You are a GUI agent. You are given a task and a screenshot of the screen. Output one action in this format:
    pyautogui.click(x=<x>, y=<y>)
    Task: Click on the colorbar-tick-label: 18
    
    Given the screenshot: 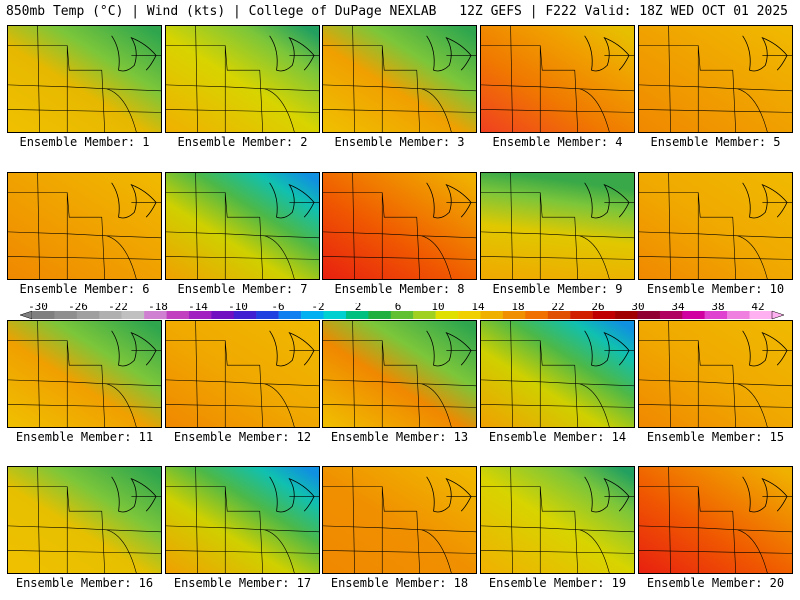 What is the action you would take?
    pyautogui.click(x=517, y=308)
    